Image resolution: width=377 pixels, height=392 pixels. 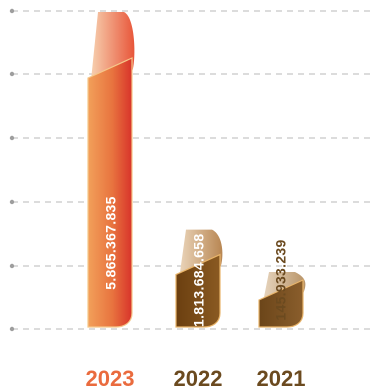 I want to click on category-label-2023: 2023, so click(x=110, y=378).